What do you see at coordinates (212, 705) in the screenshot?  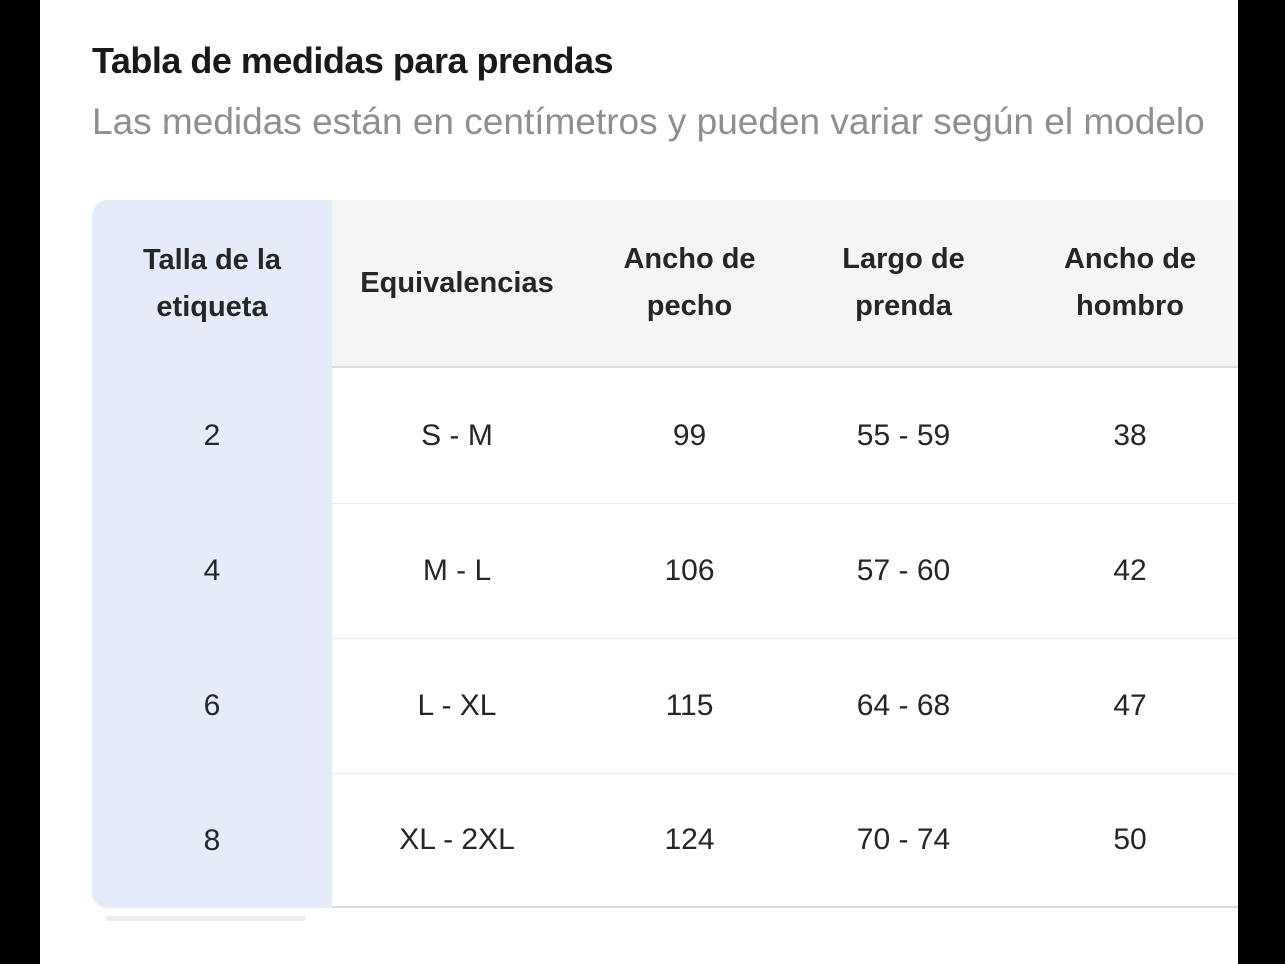 I see `size-label-cell: 6` at bounding box center [212, 705].